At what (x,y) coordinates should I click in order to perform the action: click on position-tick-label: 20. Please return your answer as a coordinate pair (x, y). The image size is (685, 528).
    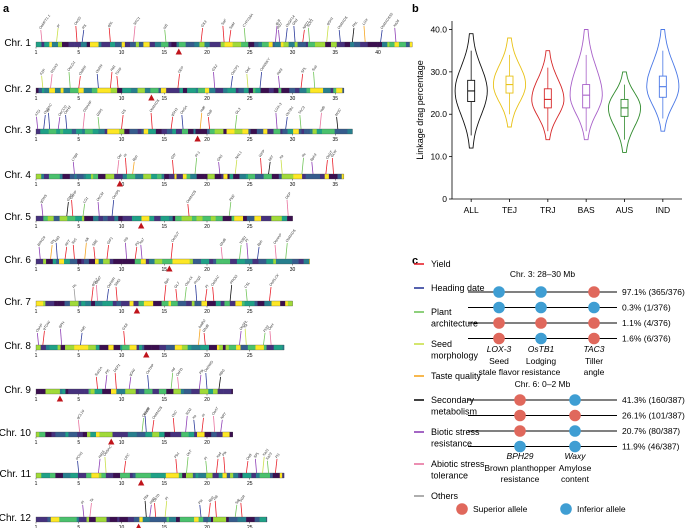
    Looking at the image, I should click on (207, 227).